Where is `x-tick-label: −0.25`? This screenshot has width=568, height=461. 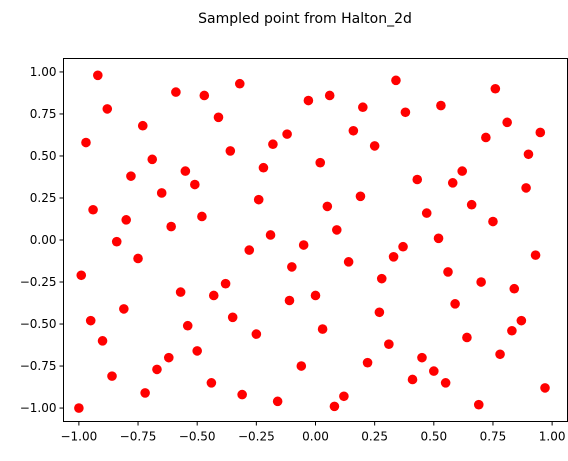 x-tick-label: −0.25 is located at coordinates (256, 437).